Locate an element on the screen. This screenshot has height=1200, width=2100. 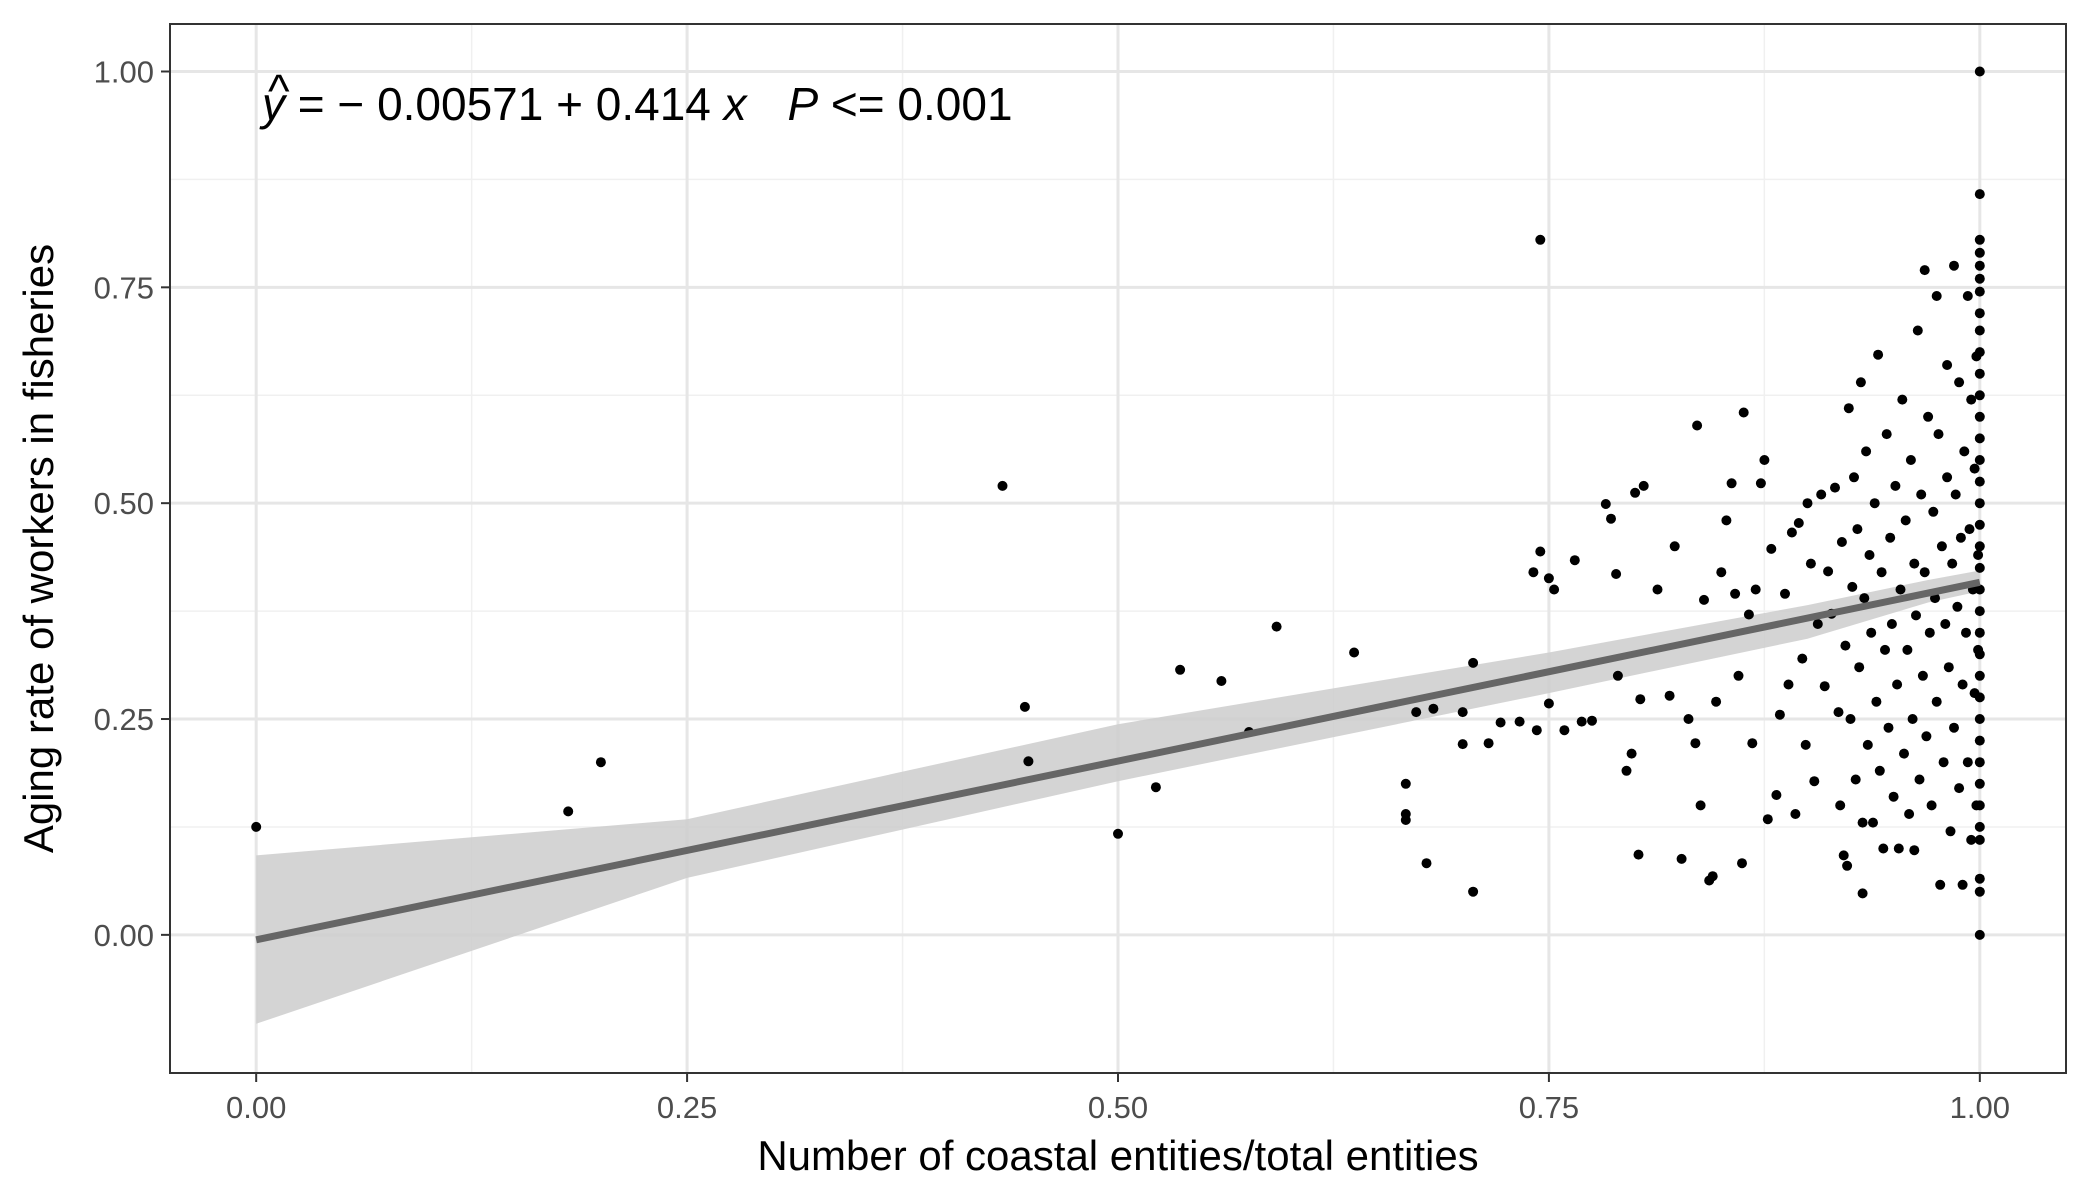
equation-text: y = − 0.00571 + 0.414 x P <= 0.001 is located at coordinates (636, 104).